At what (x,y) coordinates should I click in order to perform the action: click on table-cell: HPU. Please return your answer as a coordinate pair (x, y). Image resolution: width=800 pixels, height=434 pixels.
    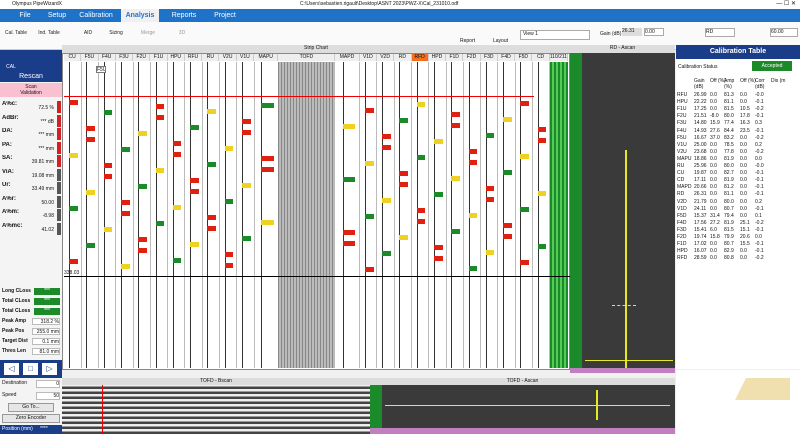
    Looking at the image, I should click on (682, 102).